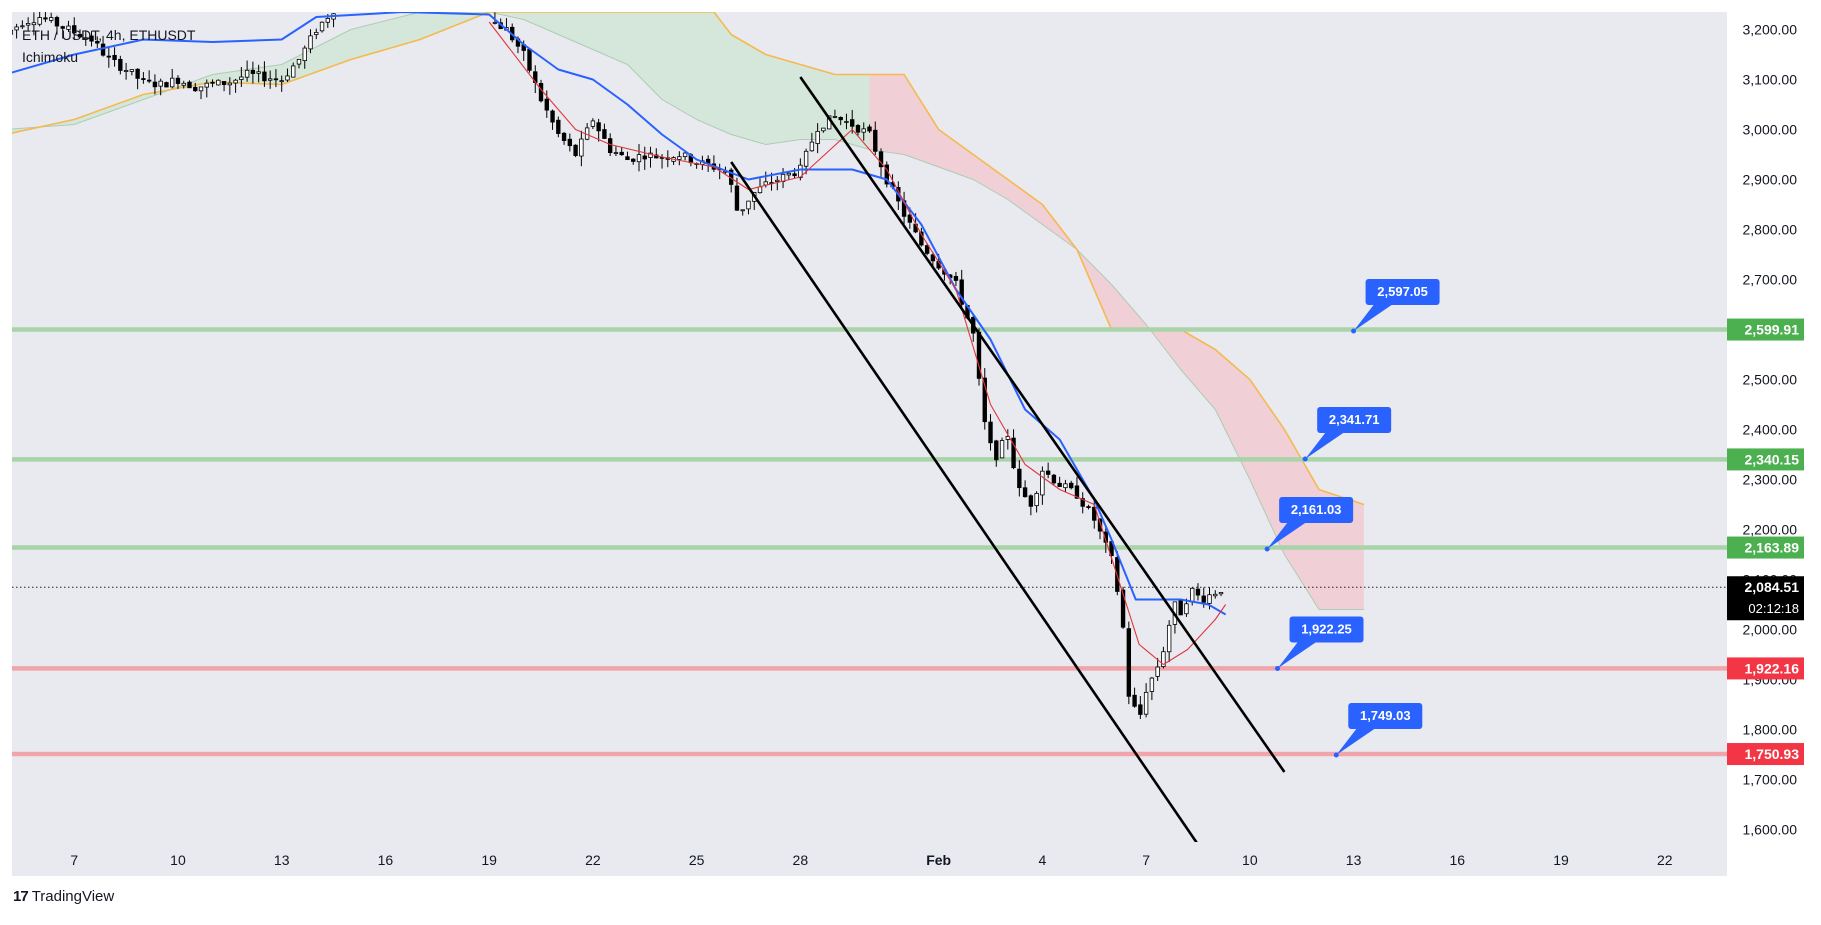 This screenshot has width=1821, height=925. I want to click on callout-label: 1,749.03, so click(1385, 715).